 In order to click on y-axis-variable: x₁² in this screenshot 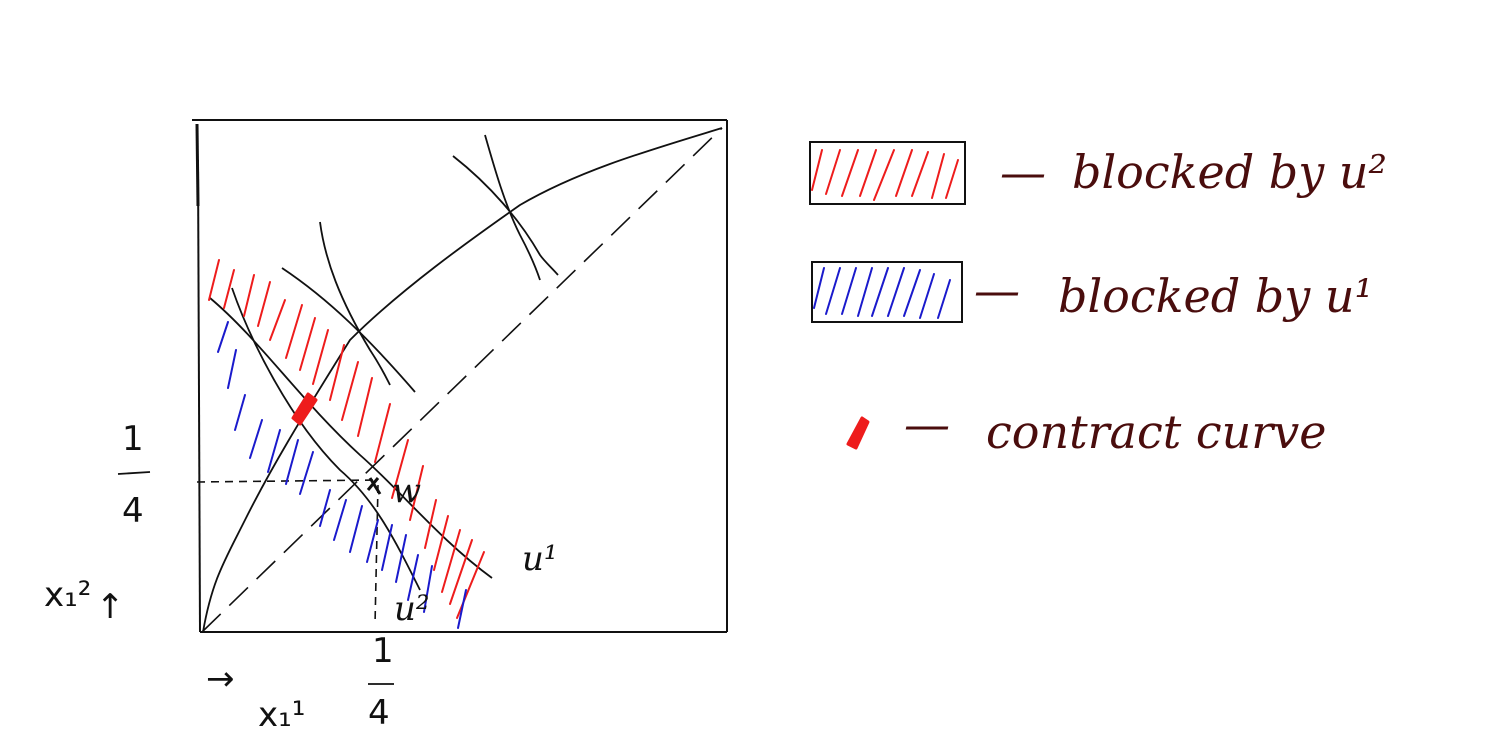, I will do `click(67, 595)`.